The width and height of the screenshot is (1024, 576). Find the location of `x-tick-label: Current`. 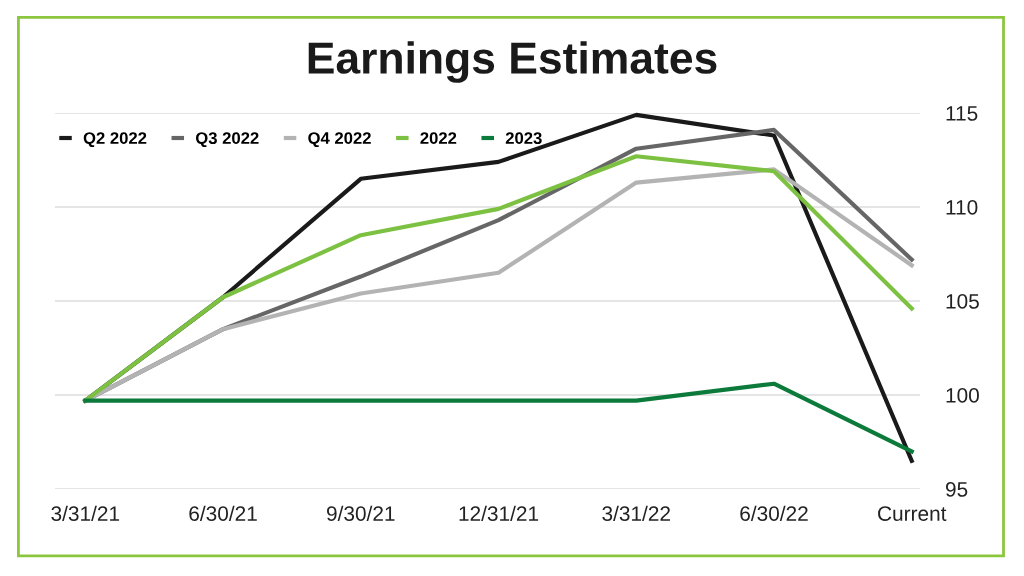

x-tick-label: Current is located at coordinates (912, 513).